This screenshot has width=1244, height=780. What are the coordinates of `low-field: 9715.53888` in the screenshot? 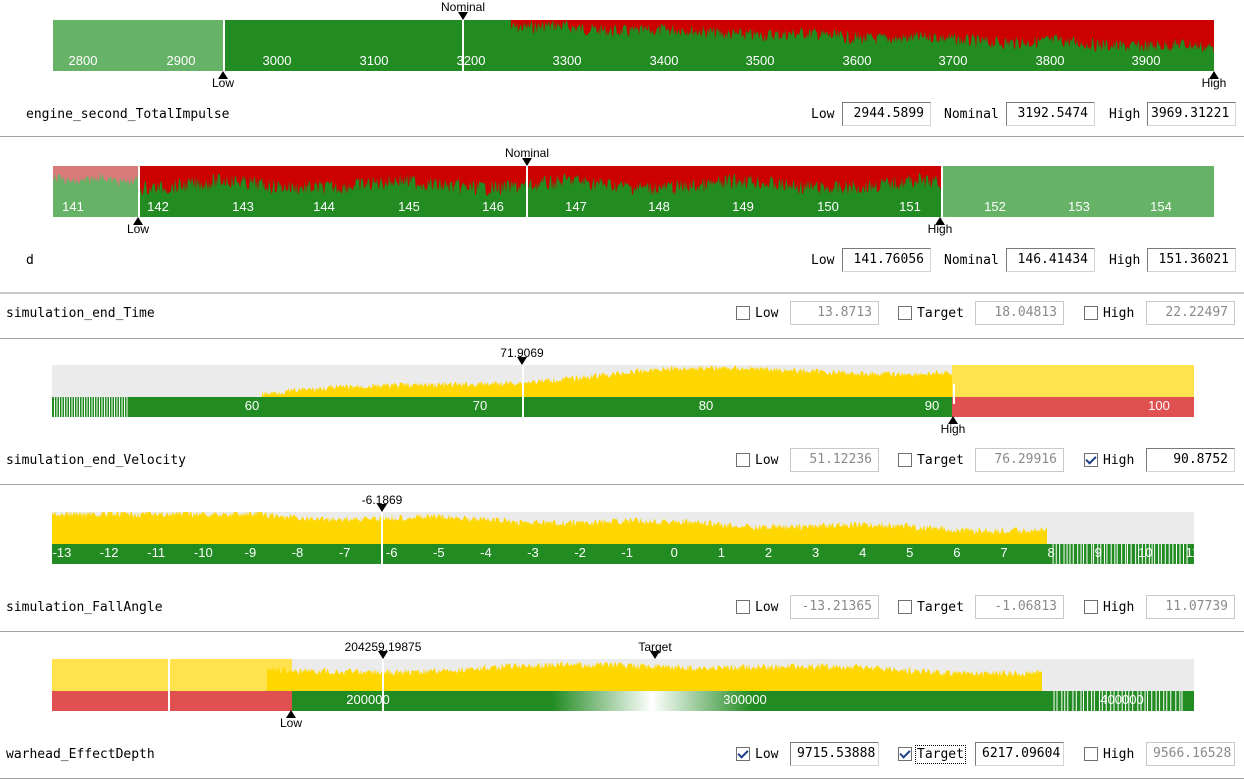 It's located at (834, 754).